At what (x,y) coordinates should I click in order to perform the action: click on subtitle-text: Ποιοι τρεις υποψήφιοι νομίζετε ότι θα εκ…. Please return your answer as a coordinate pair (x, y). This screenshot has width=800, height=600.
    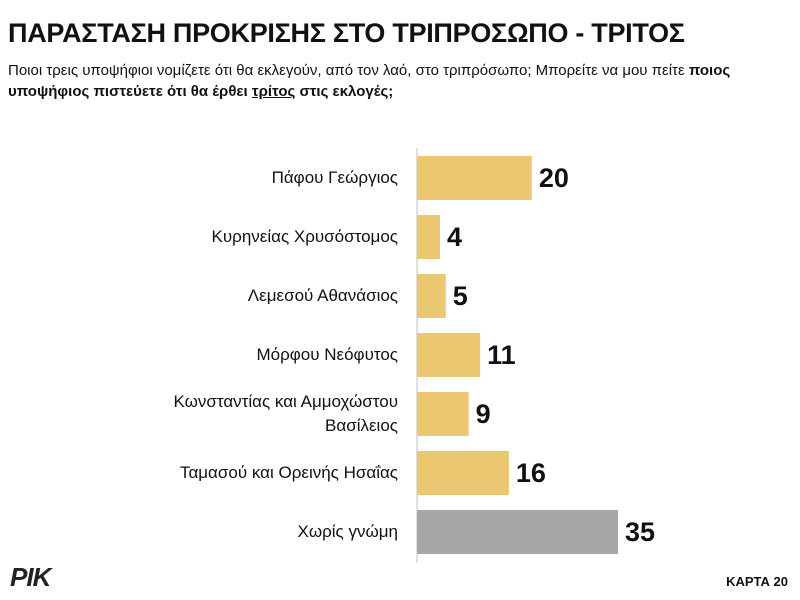
    Looking at the image, I should click on (346, 70).